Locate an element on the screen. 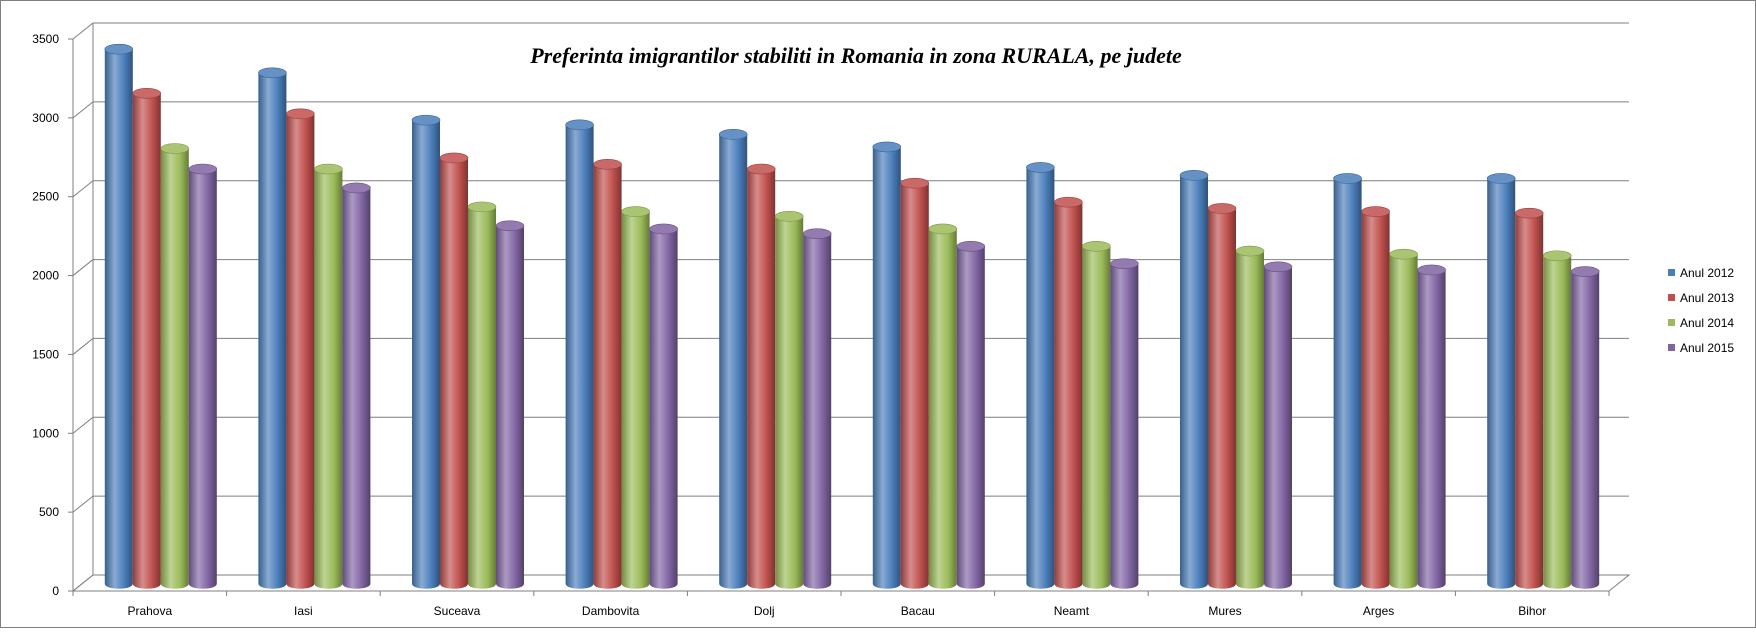 The height and width of the screenshot is (632, 1756). legend-item: Anul 2013 is located at coordinates (1701, 298).